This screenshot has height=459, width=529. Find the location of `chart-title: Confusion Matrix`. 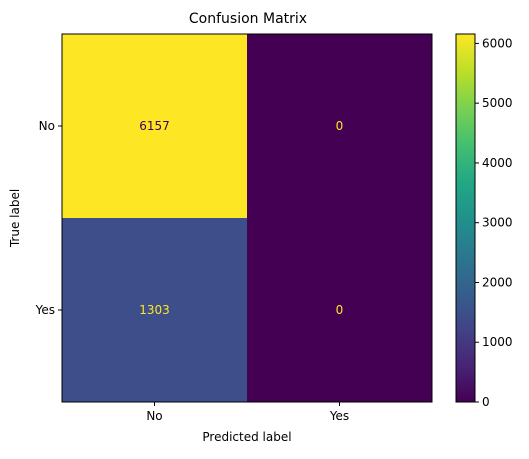

chart-title: Confusion Matrix is located at coordinates (248, 19).